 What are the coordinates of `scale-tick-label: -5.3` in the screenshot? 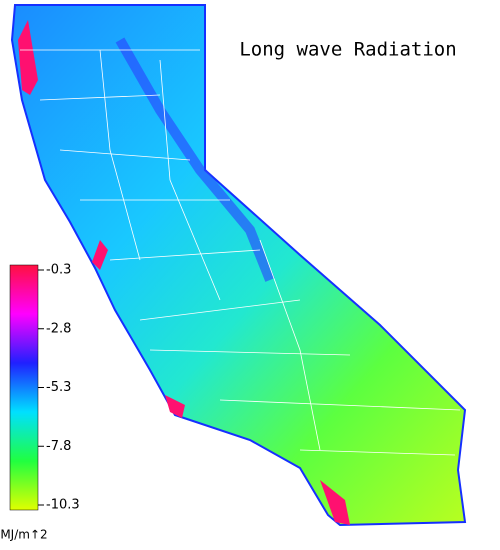 It's located at (58, 387).